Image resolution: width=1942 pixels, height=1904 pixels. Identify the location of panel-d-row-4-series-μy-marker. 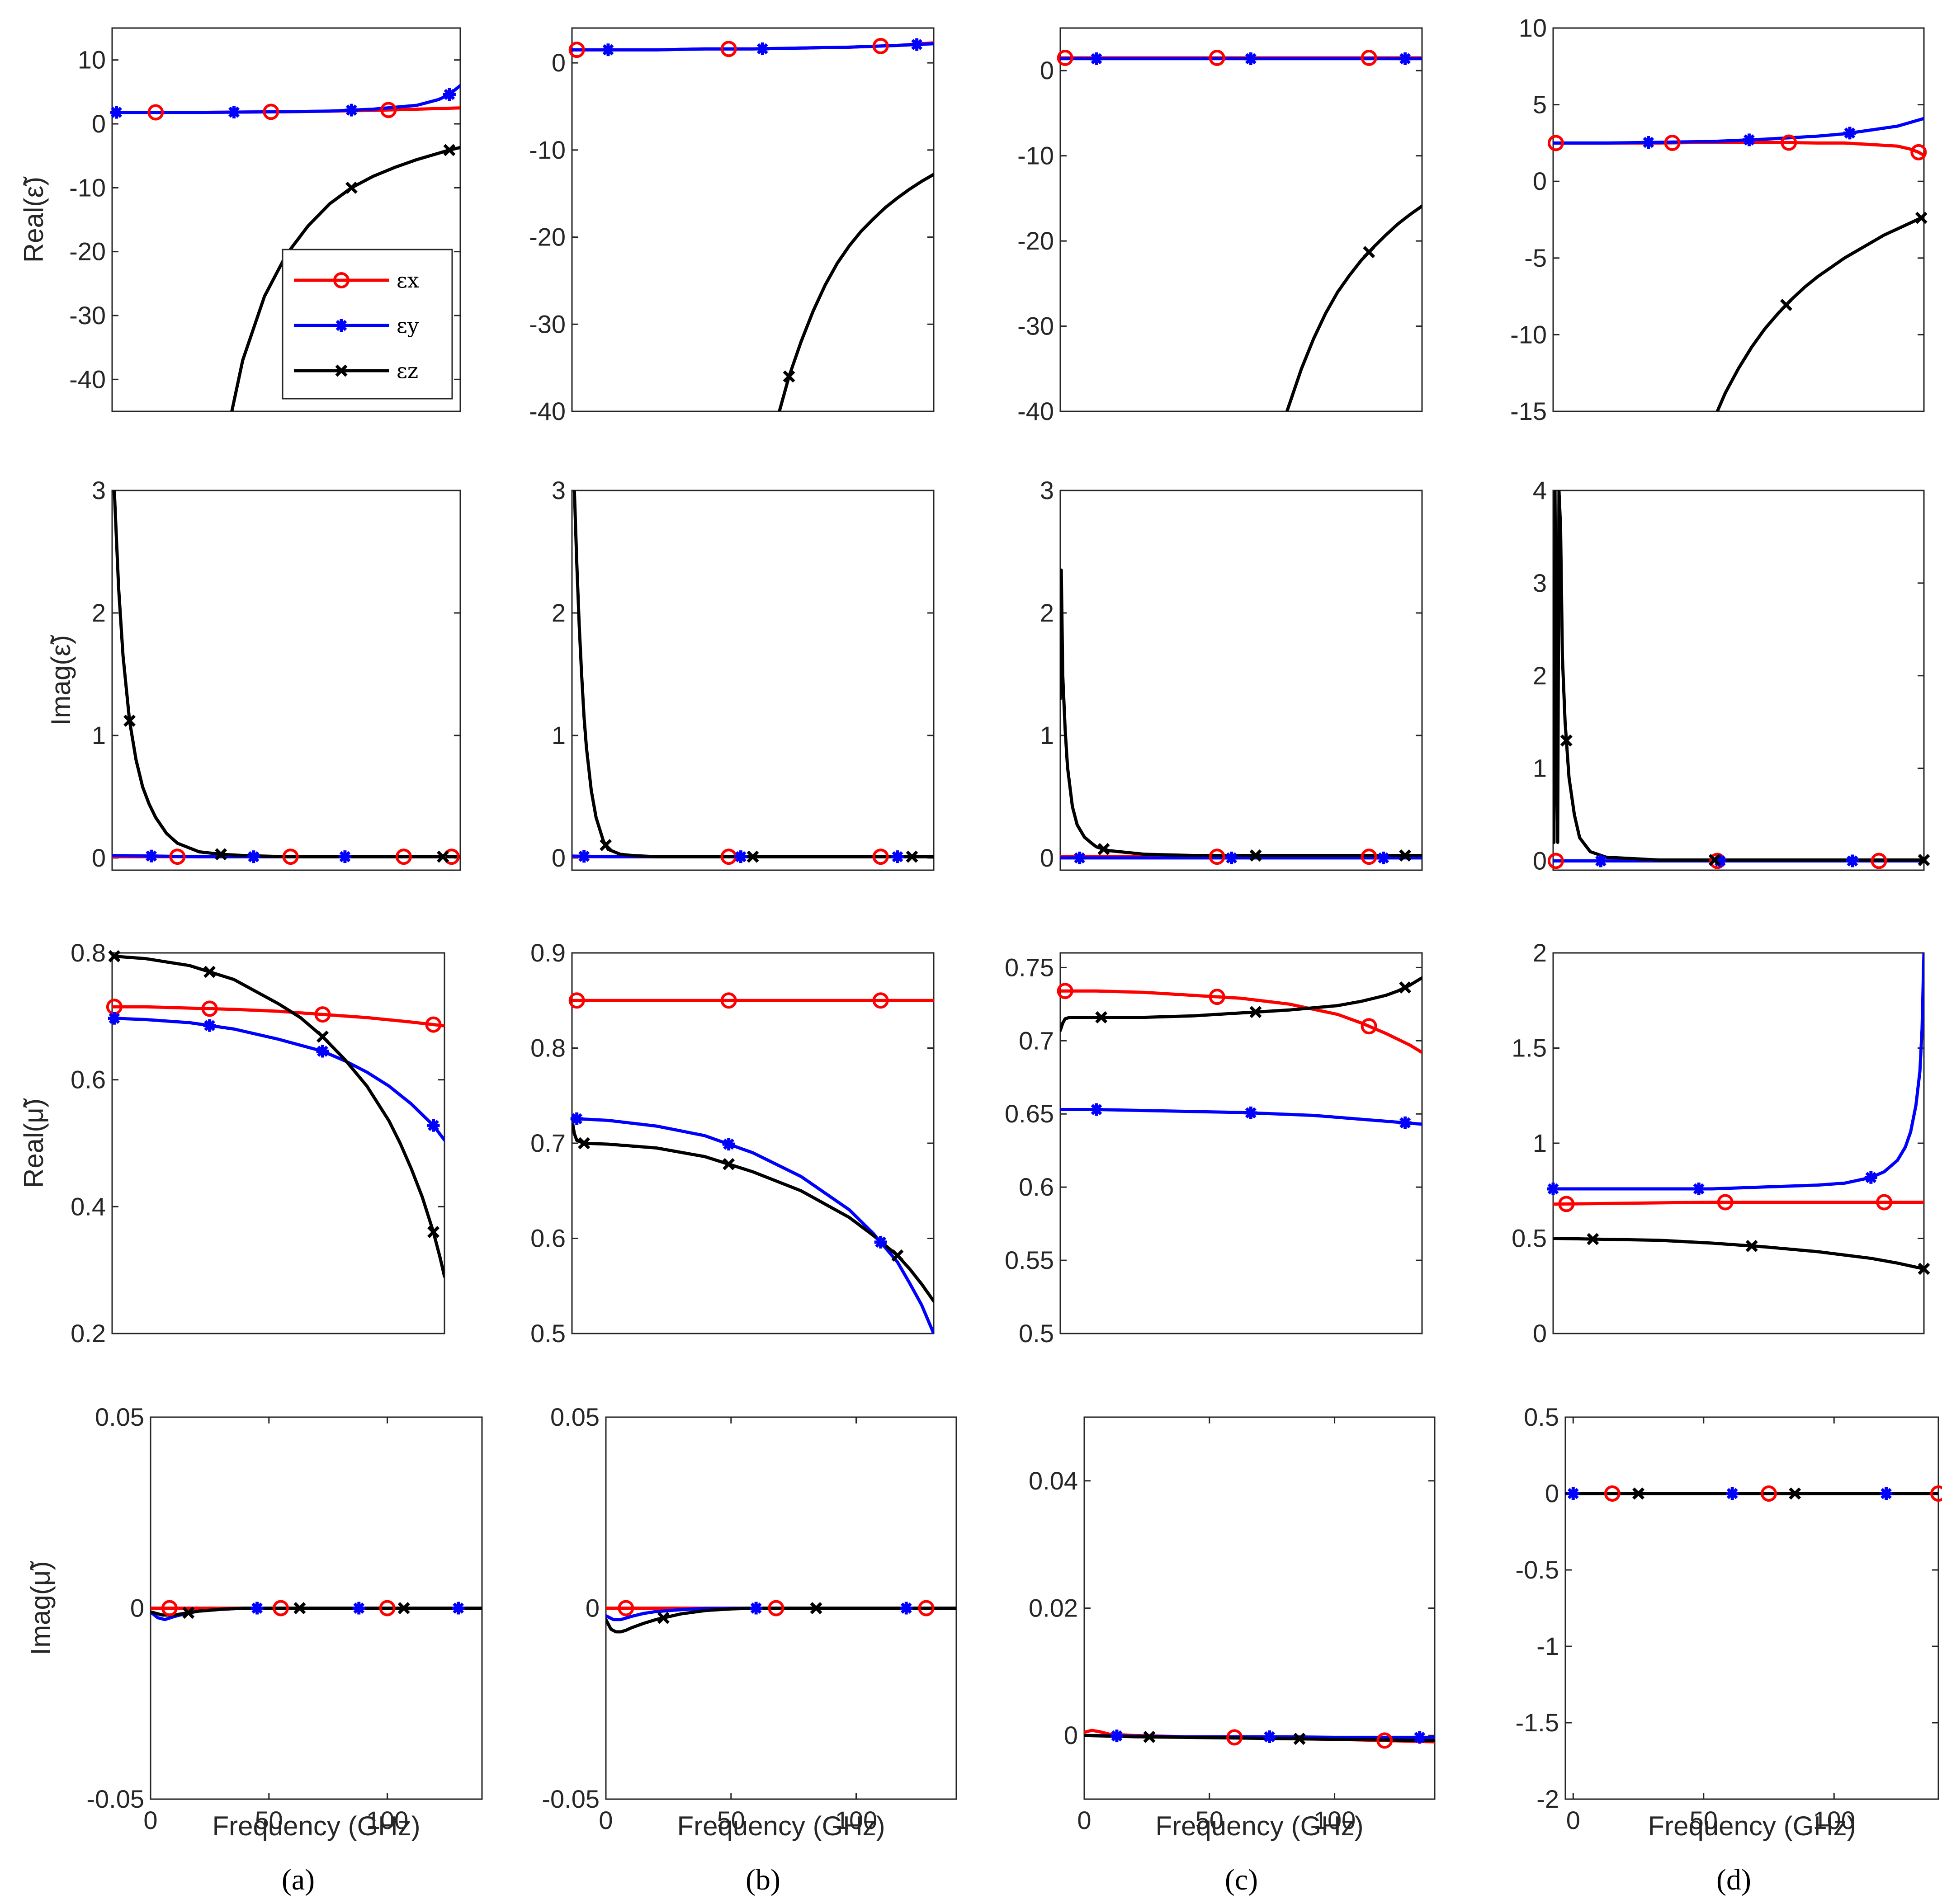
(1573, 1493).